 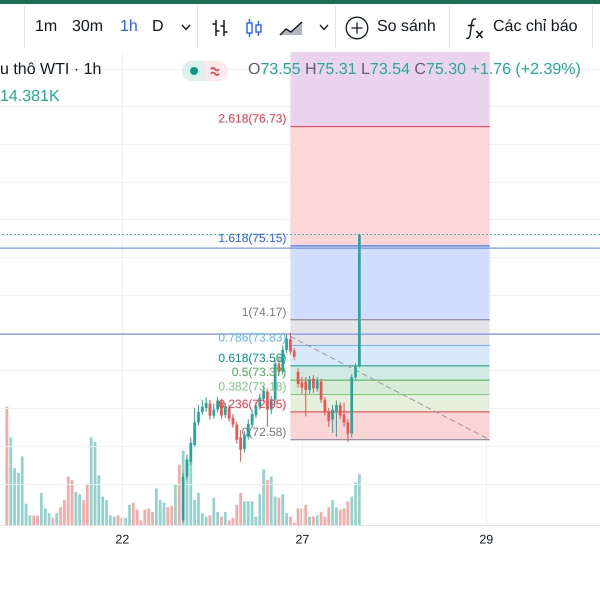 What do you see at coordinates (414, 69) in the screenshot?
I see `text: O73.55 H75.31 L73.54 C75.30 +1.76 (+2.39%)` at bounding box center [414, 69].